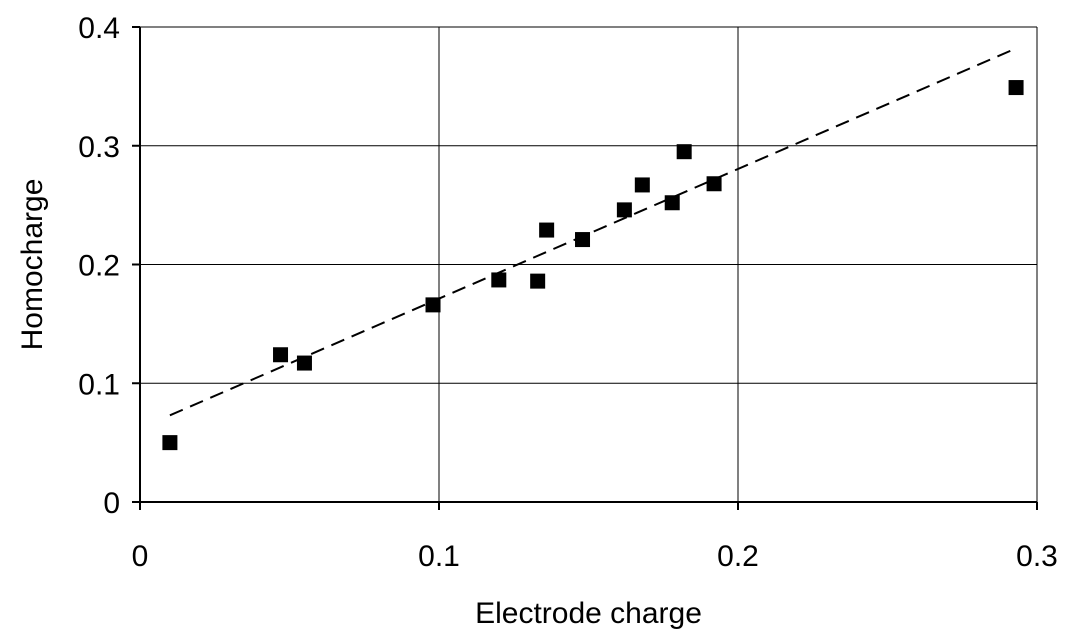  I want to click on y-tick-label: 0.2, so click(99, 266).